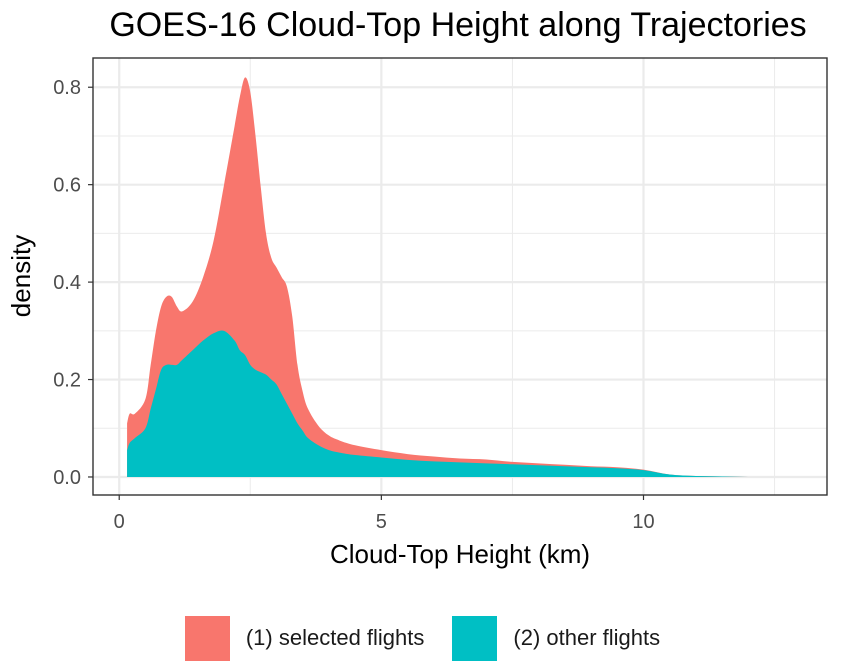 The width and height of the screenshot is (845, 669). What do you see at coordinates (67, 381) in the screenshot?
I see `y-tick-label: 0.2` at bounding box center [67, 381].